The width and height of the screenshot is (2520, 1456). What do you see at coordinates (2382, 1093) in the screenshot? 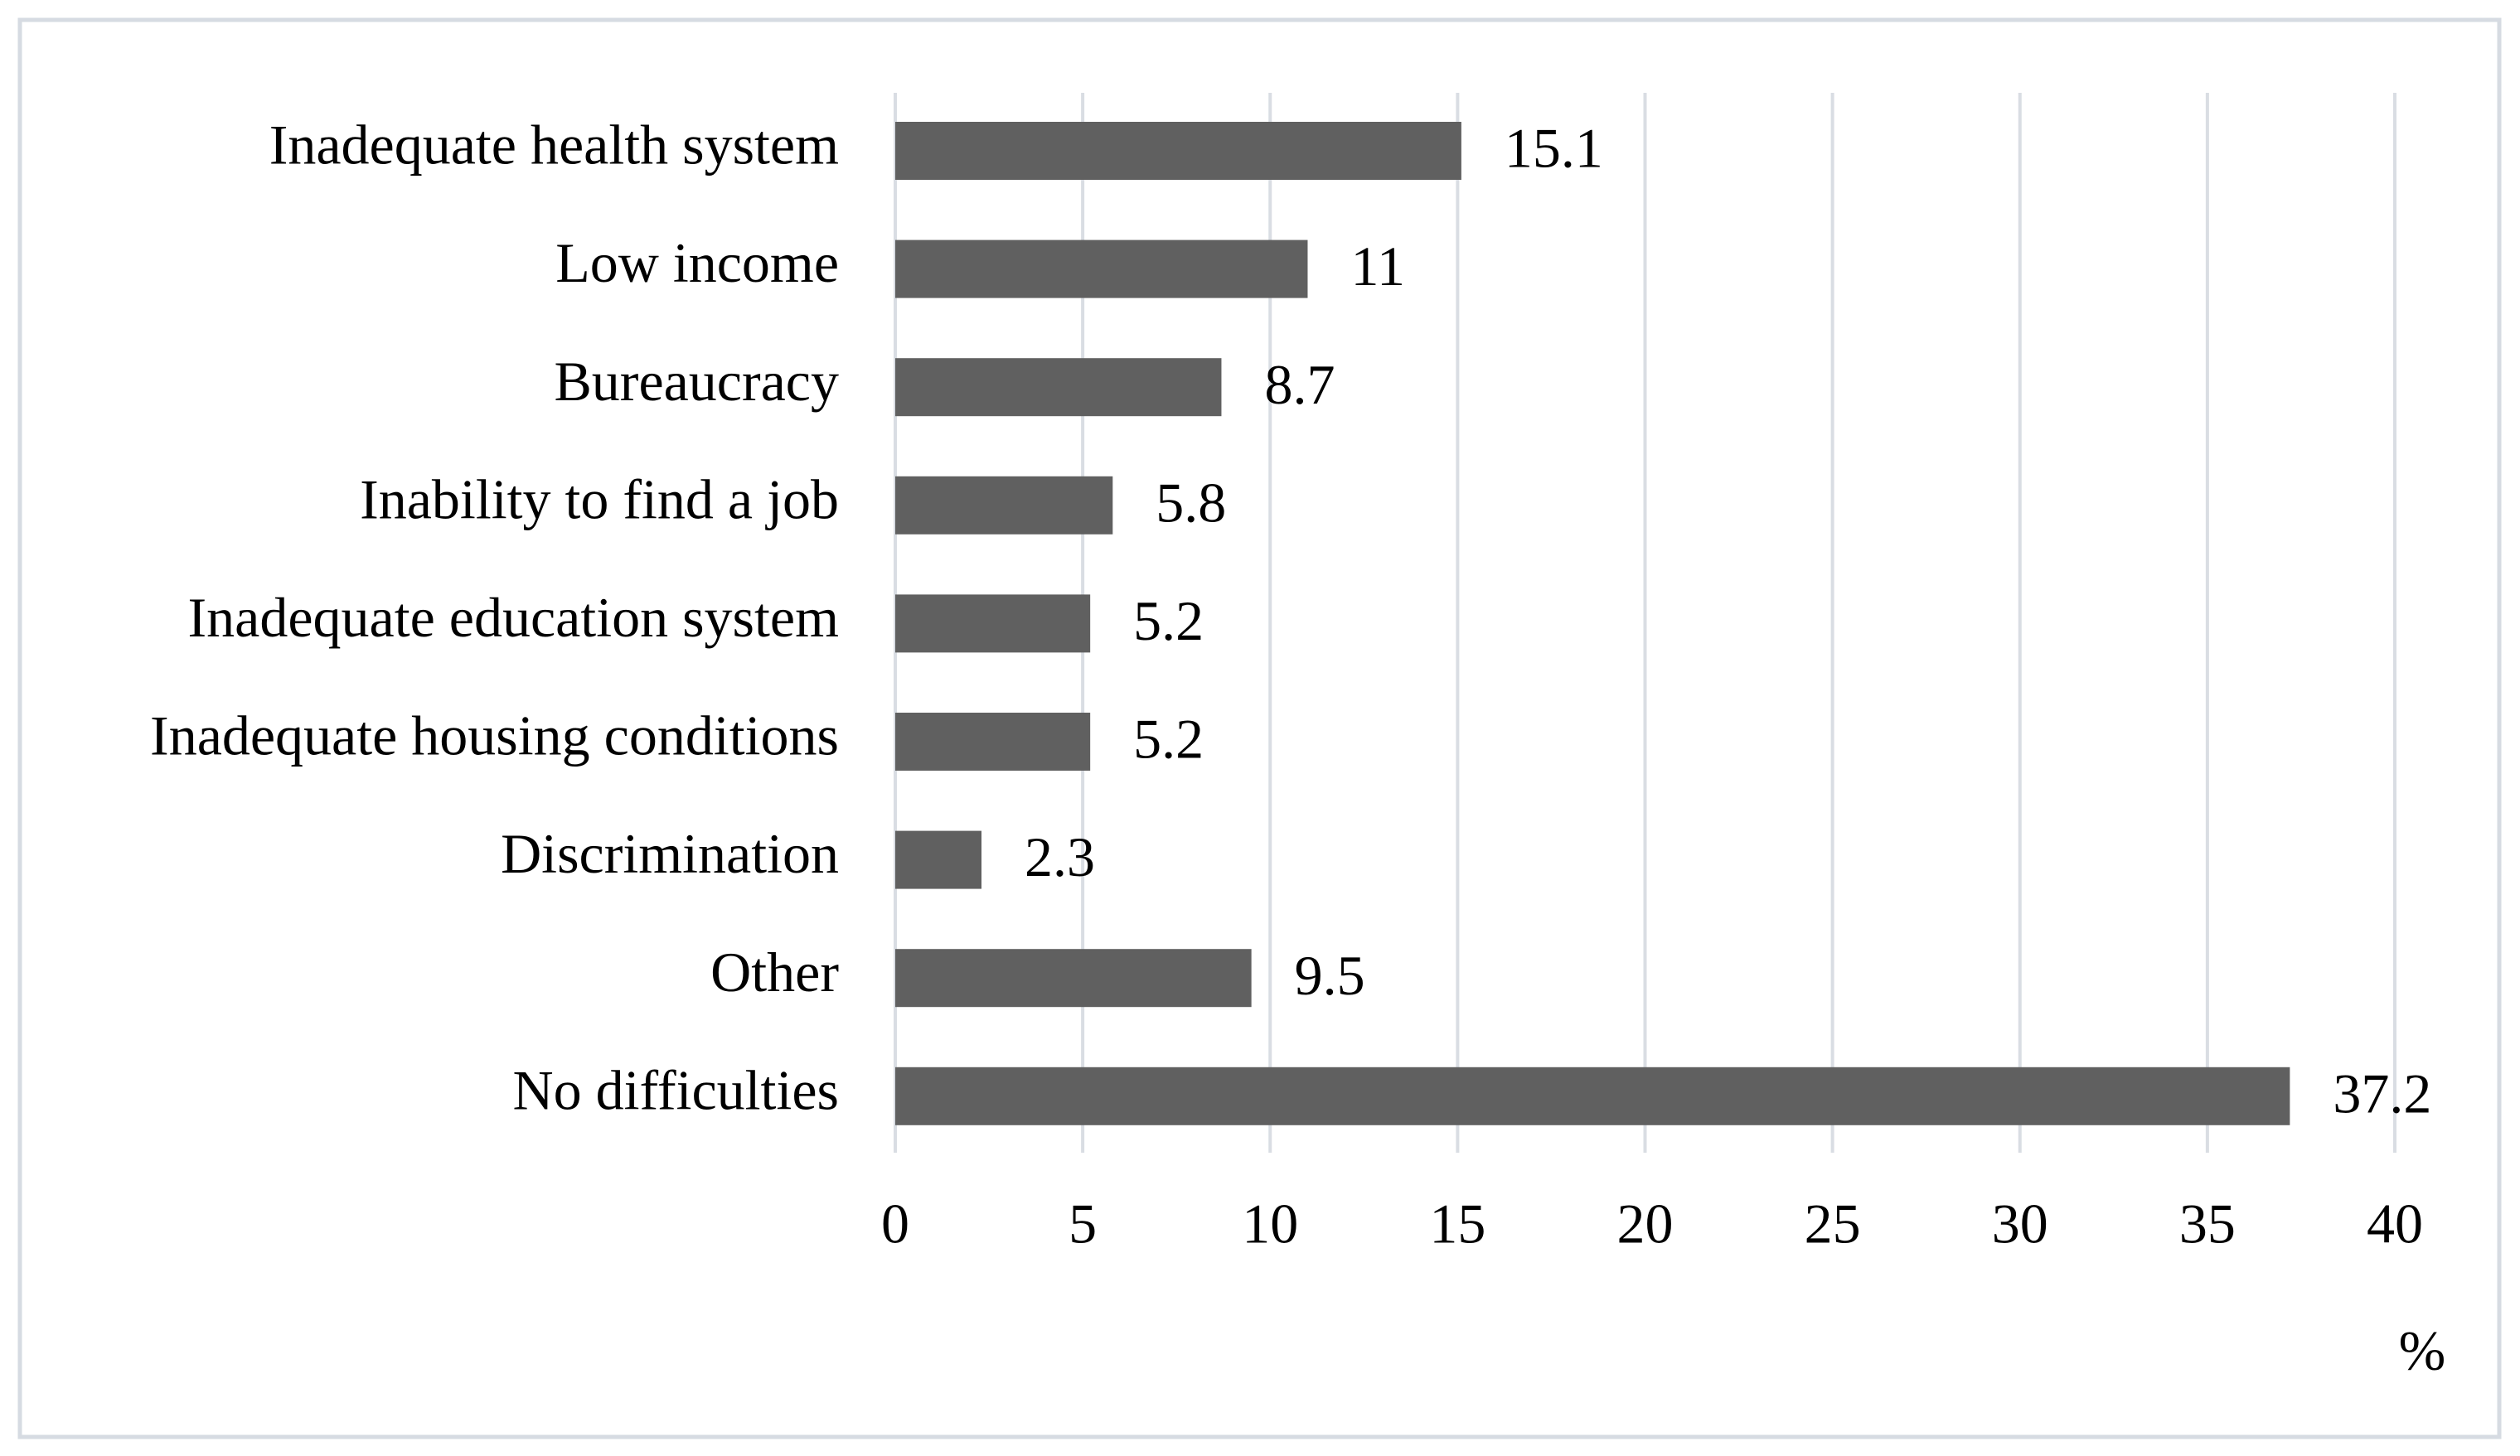
I see `data-label: 37.2` at bounding box center [2382, 1093].